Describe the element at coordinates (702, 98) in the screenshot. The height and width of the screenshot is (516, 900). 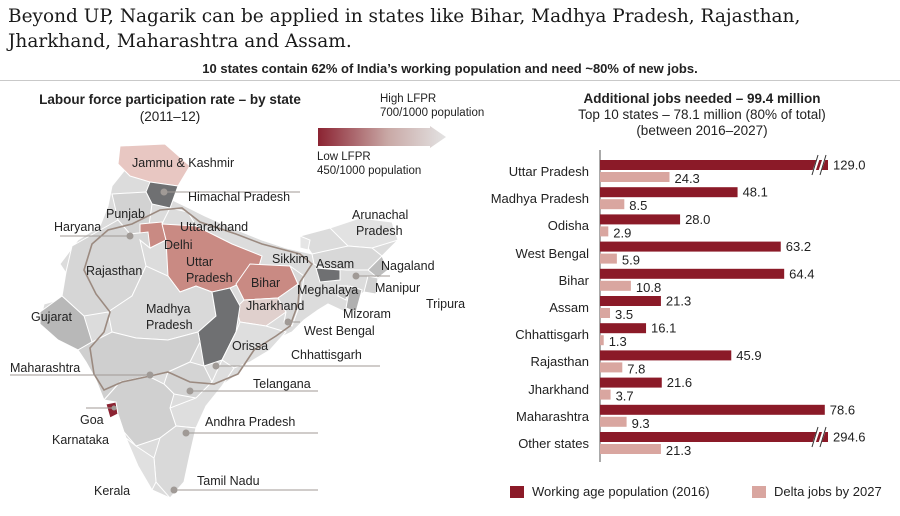
I see `chart-title: Additional jobs needed – 99.4 million` at that location.